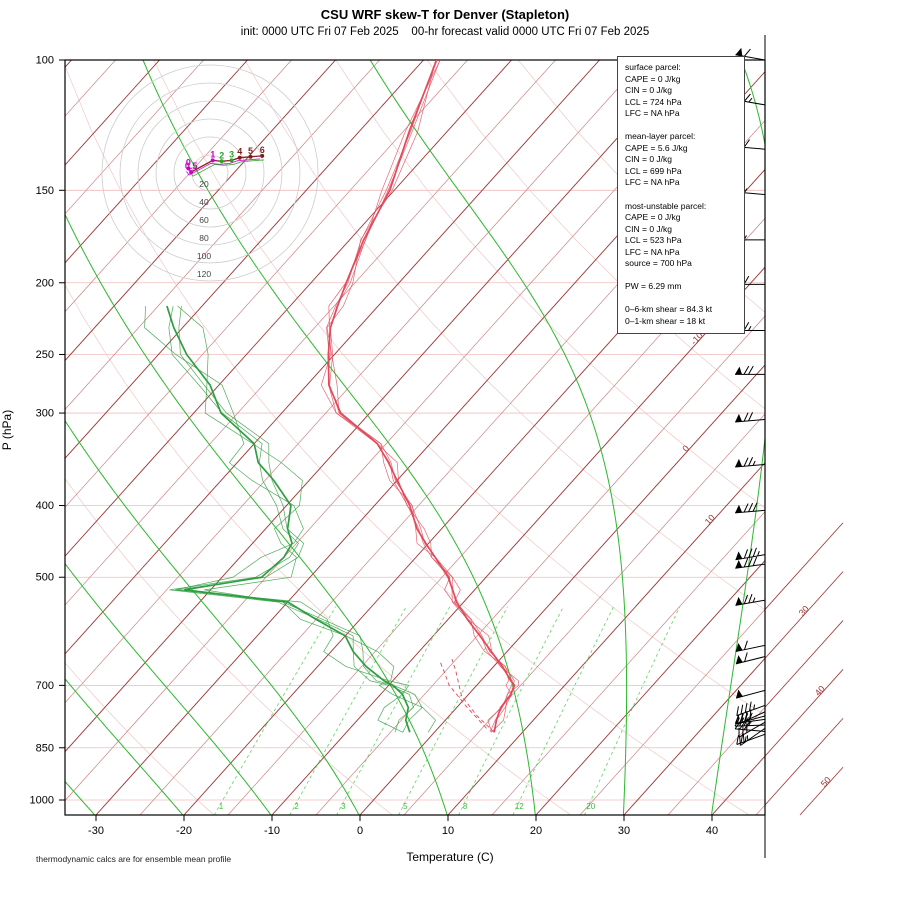 This screenshot has width=900, height=900. Describe the element at coordinates (519, 806) in the screenshot. I see `svg-text: 12` at that location.